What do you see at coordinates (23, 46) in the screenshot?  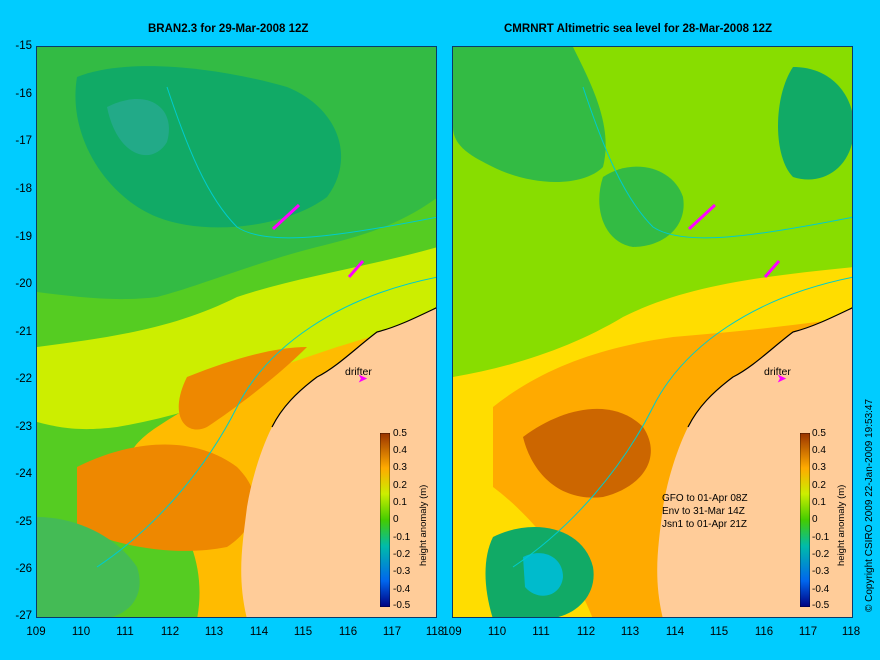 I see `lat-tick: -15` at bounding box center [23, 46].